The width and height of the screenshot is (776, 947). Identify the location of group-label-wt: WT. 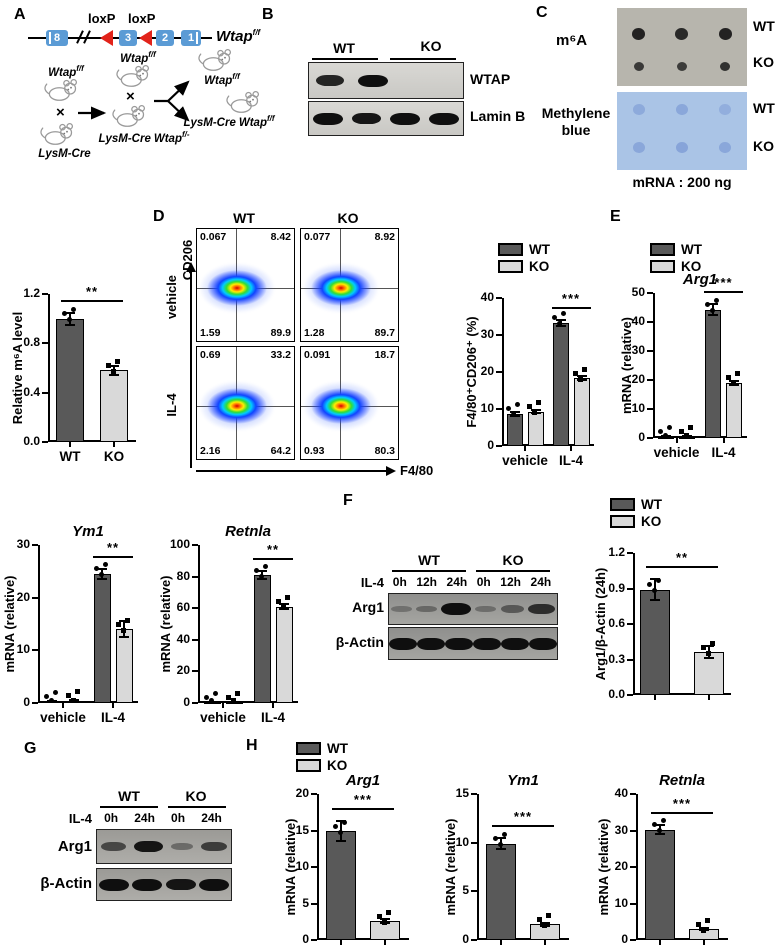
(344, 48).